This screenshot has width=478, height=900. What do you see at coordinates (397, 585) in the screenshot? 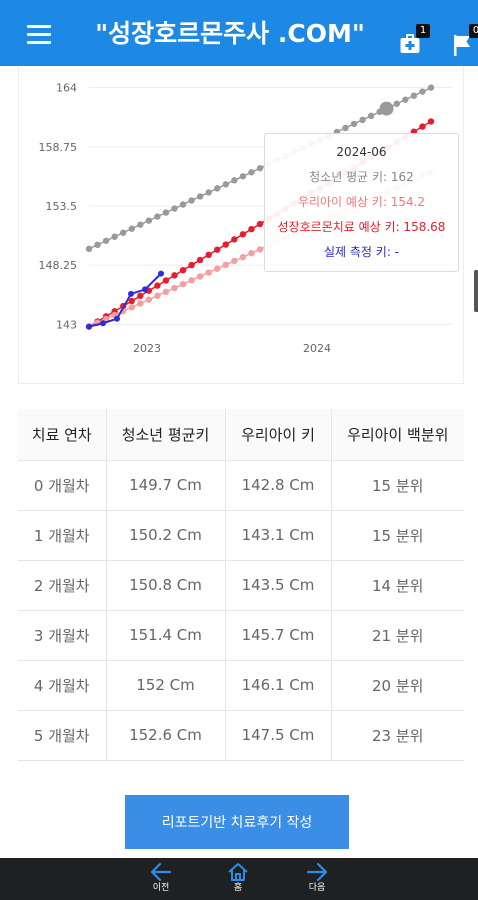
I see `cell-percentile: 14 분위` at bounding box center [397, 585].